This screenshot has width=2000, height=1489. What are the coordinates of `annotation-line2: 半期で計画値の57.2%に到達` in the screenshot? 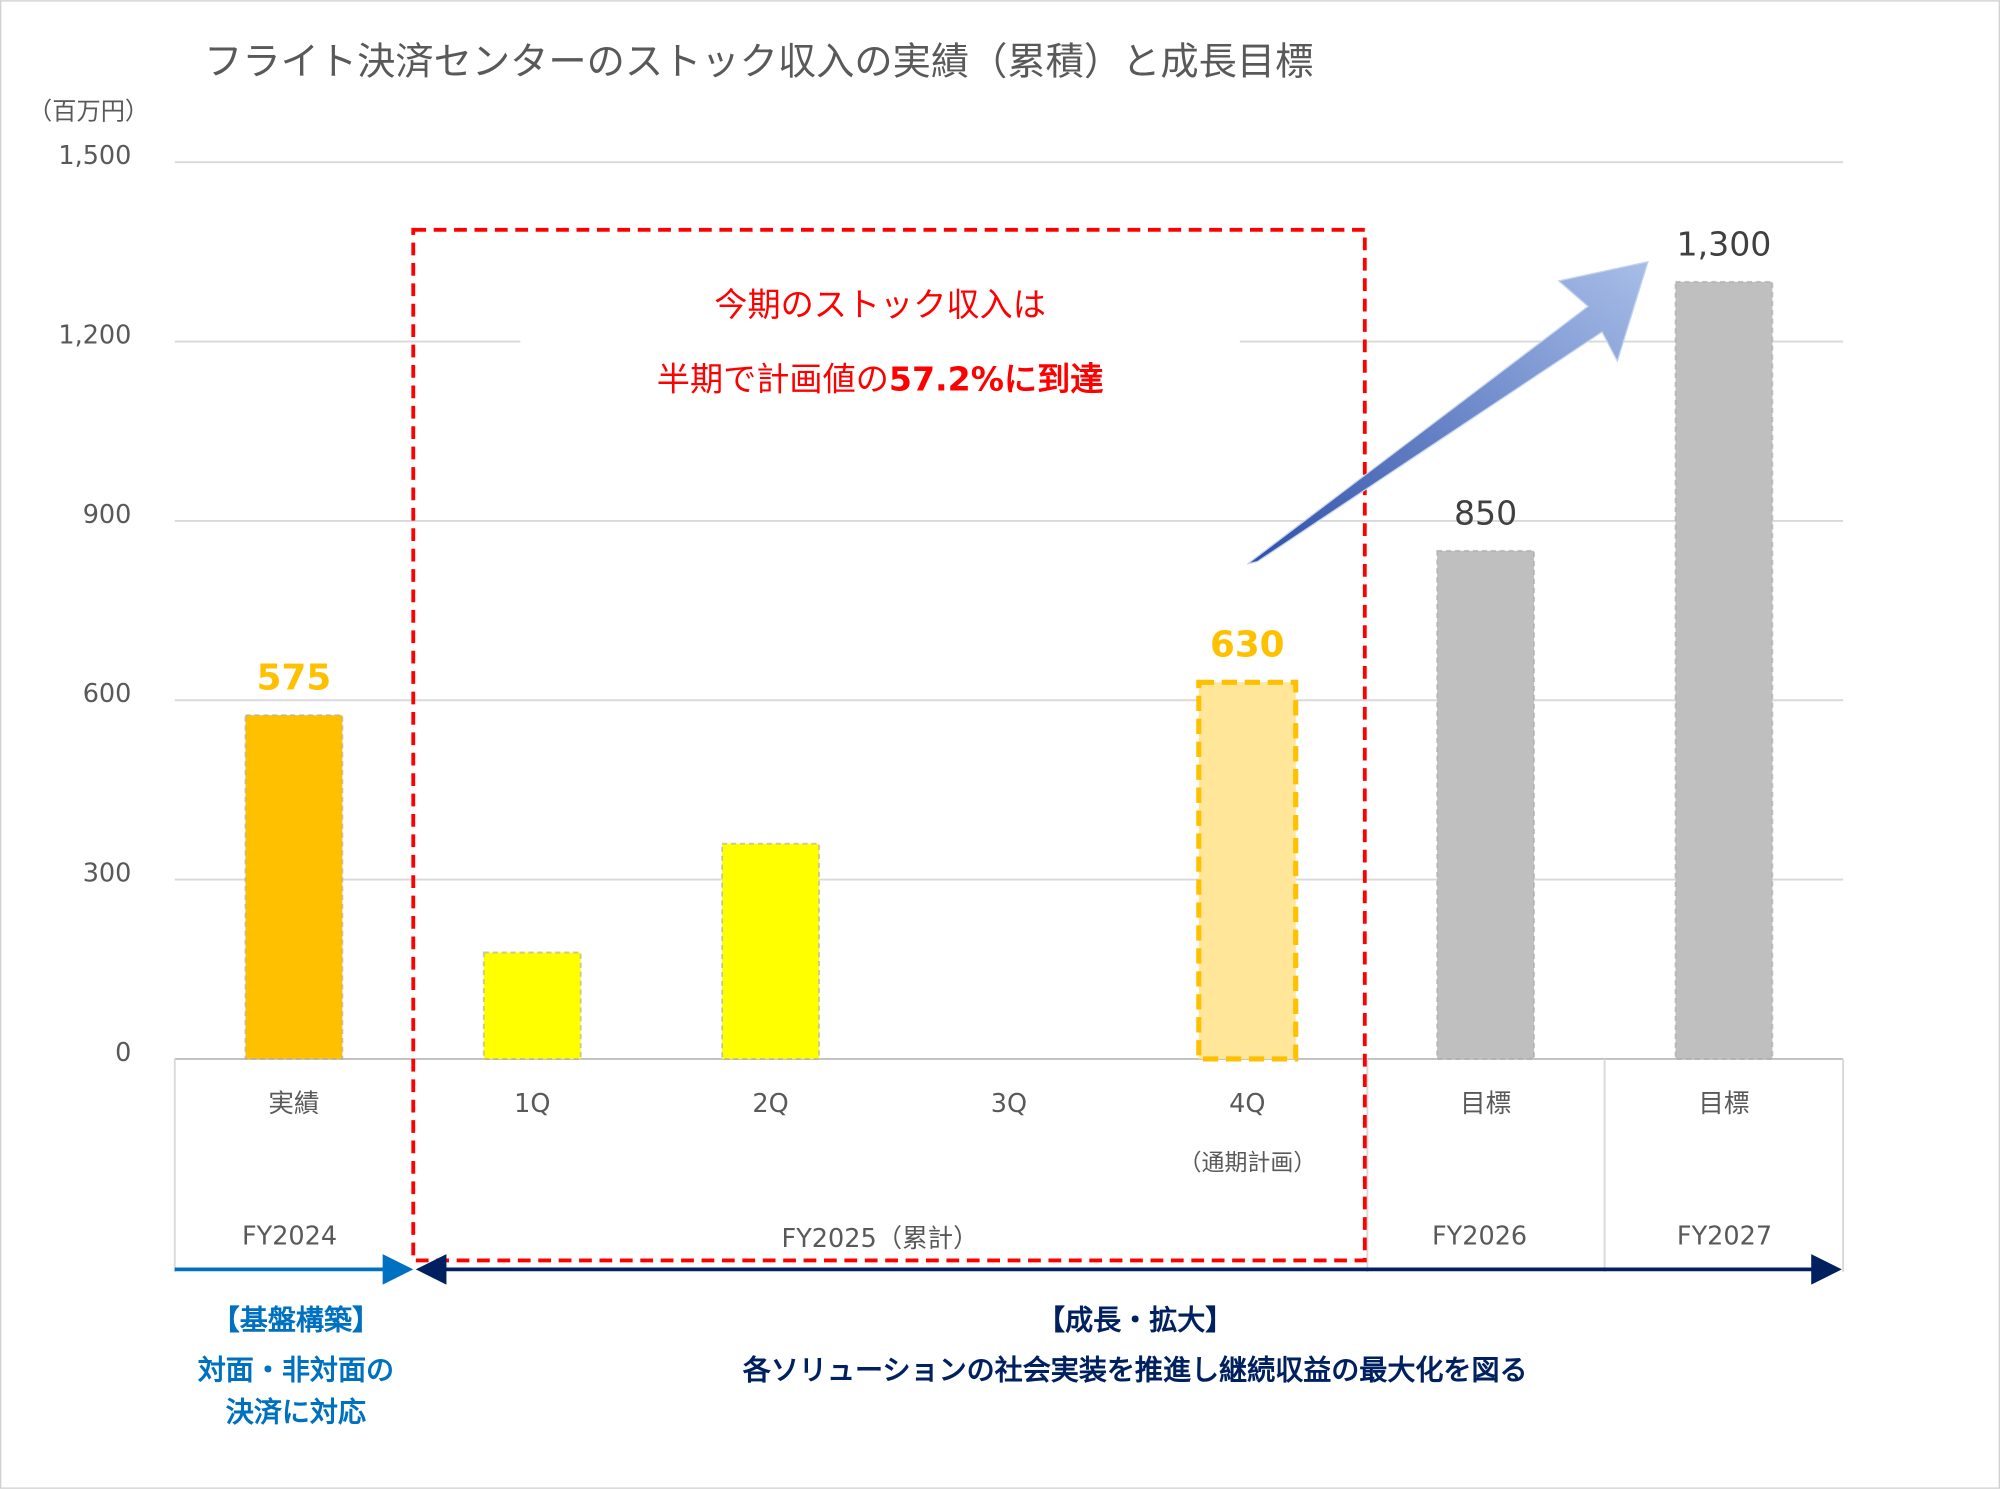 It's located at (880, 378).